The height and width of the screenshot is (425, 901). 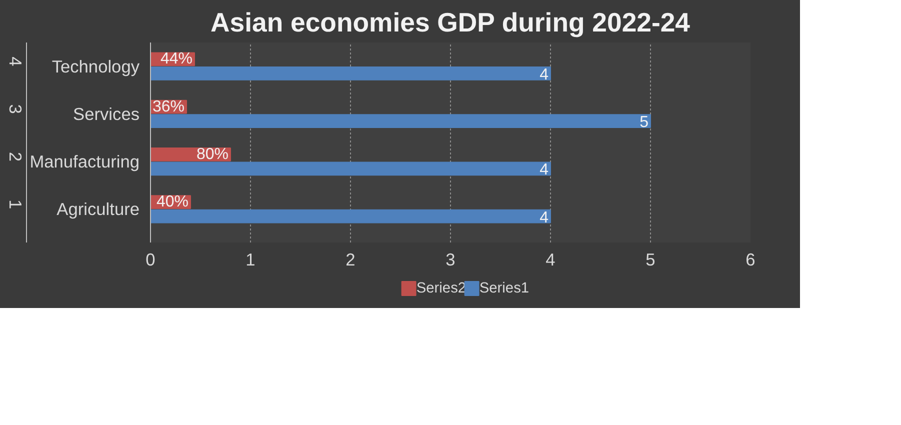 What do you see at coordinates (172, 202) in the screenshot?
I see `data-label: 40%` at bounding box center [172, 202].